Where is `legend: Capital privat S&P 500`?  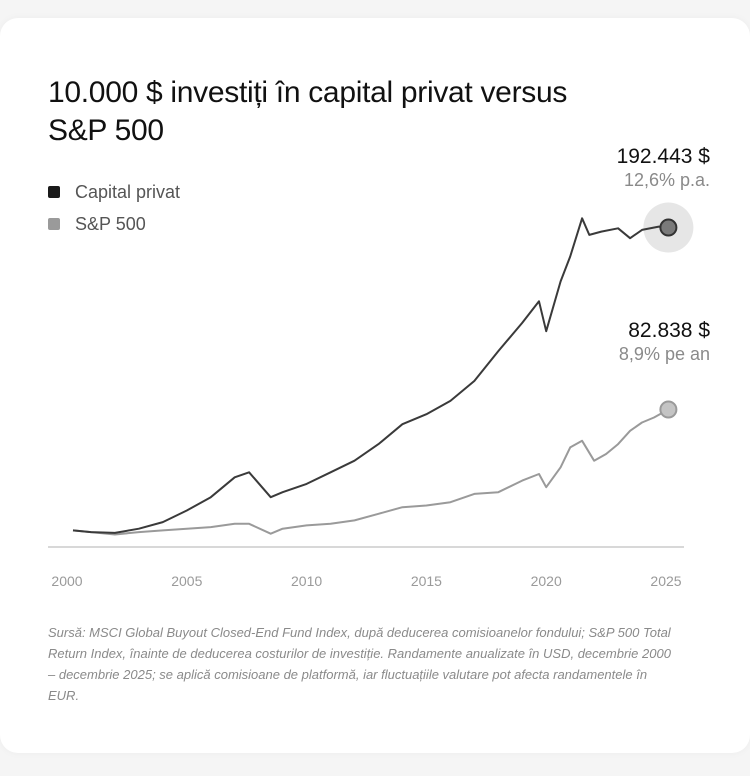 legend: Capital privat S&P 500 is located at coordinates (114, 208).